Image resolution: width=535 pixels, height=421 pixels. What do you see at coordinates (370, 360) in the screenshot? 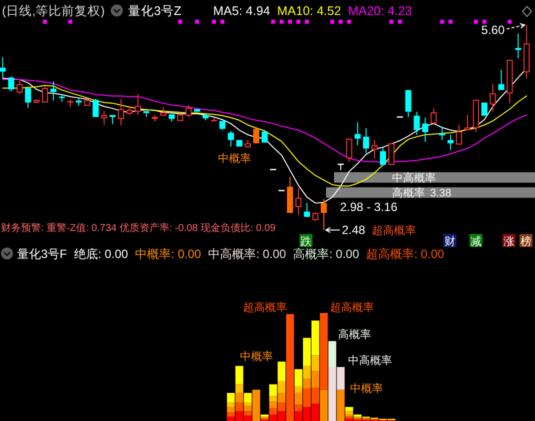
I see `annotation: 中高概率` at bounding box center [370, 360].